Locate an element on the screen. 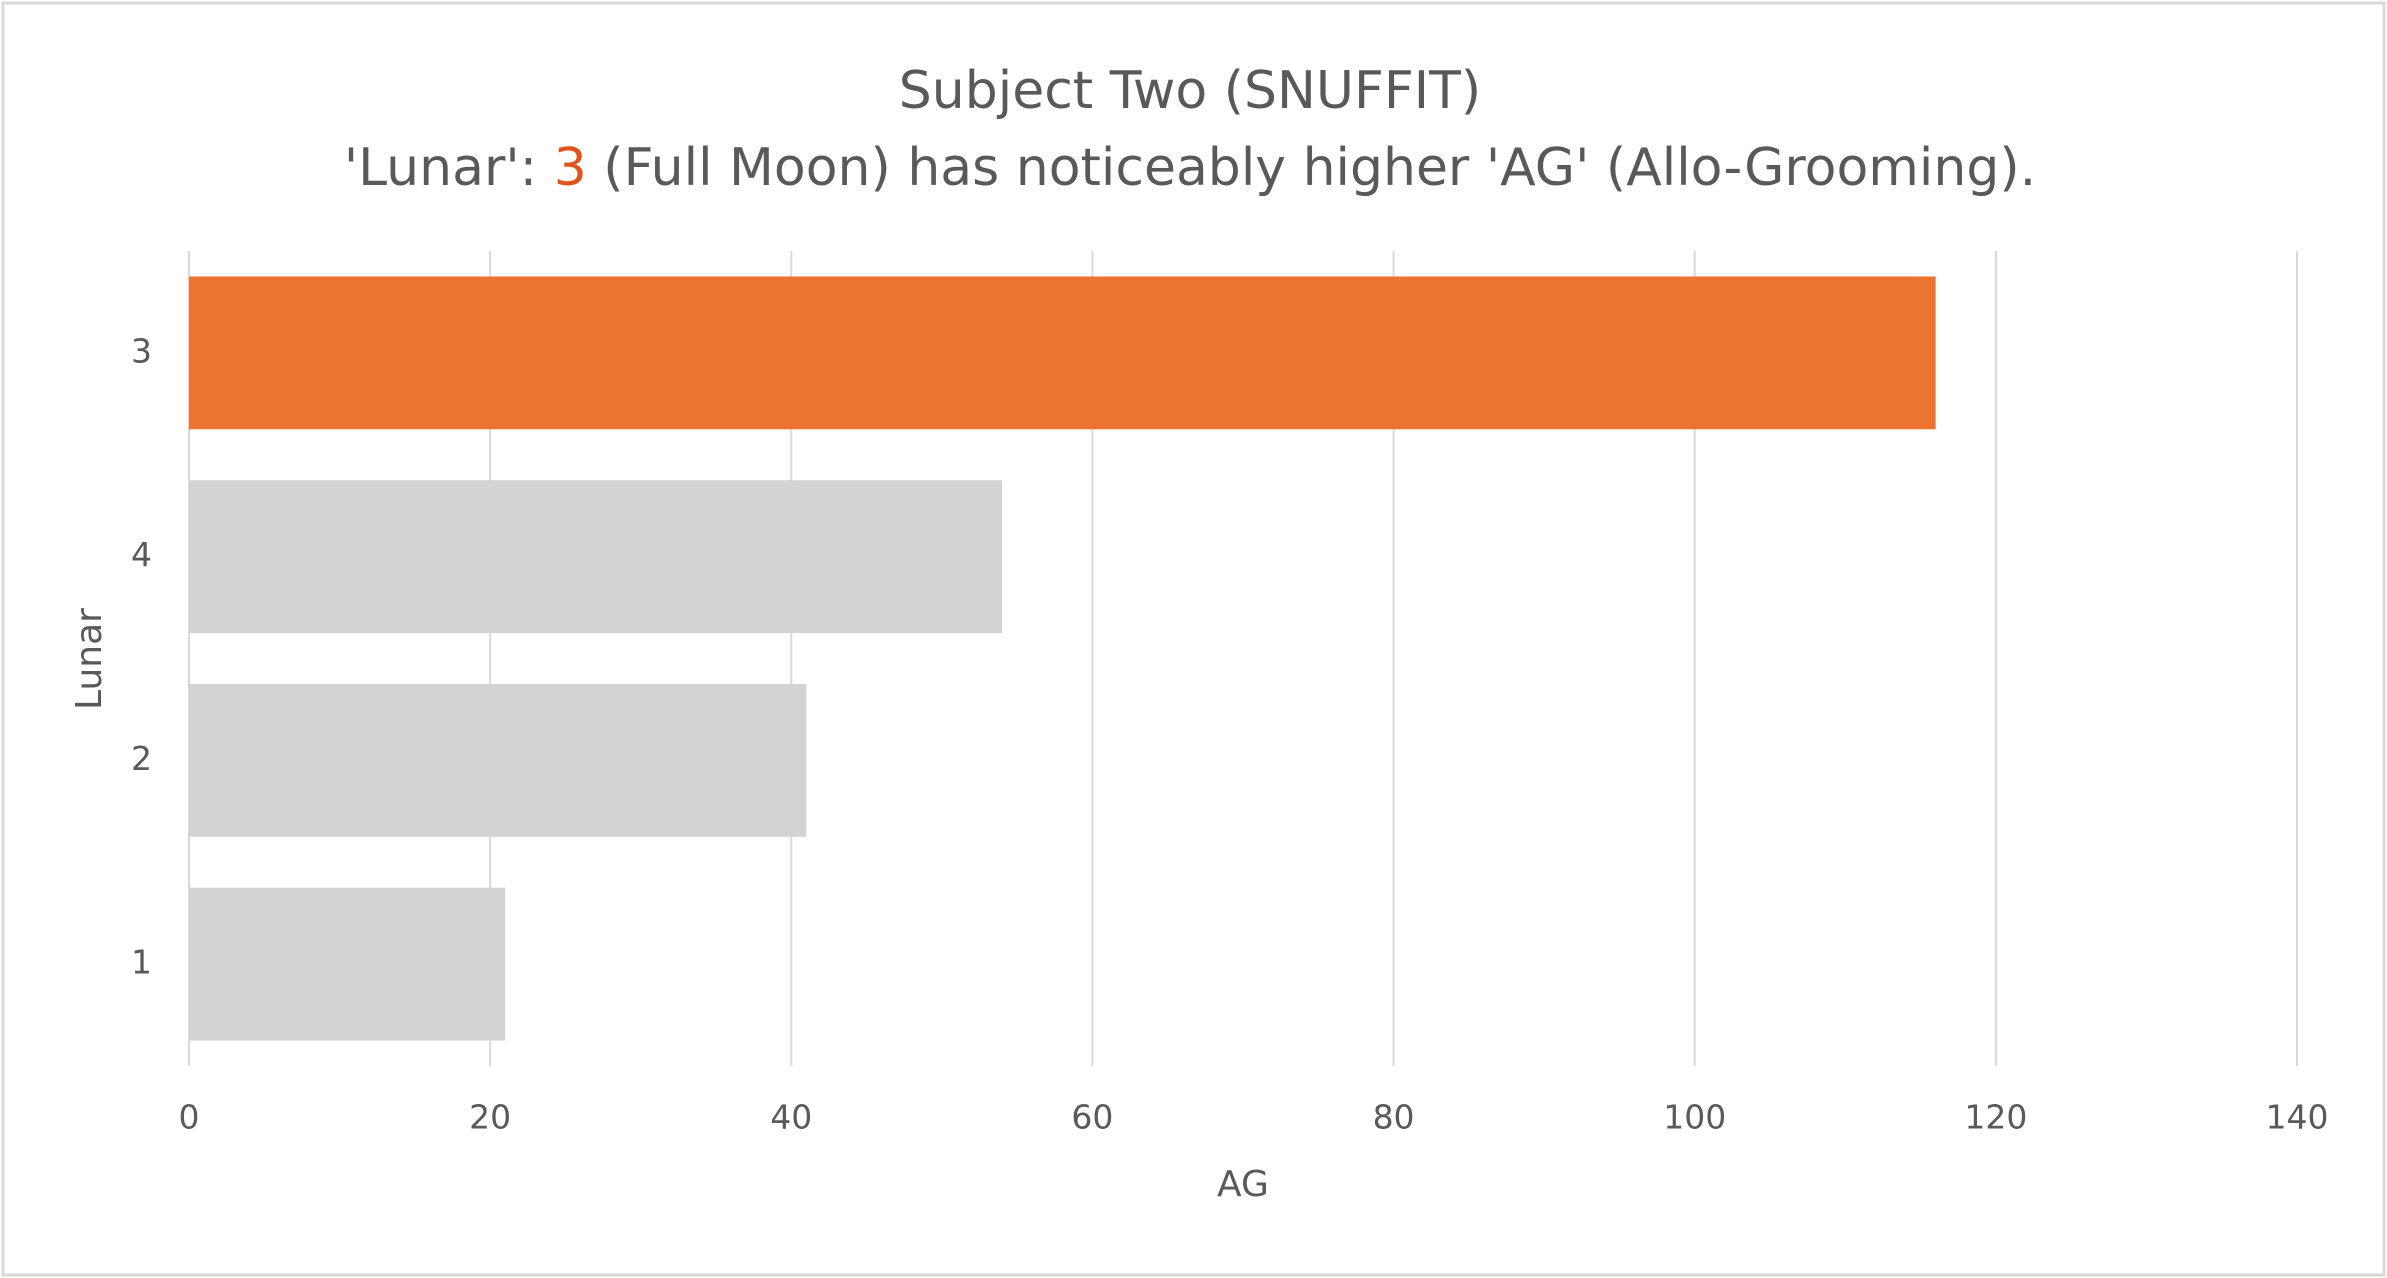 This screenshot has height=1278, width=2387. x-tick-label: 40 is located at coordinates (791, 1117).